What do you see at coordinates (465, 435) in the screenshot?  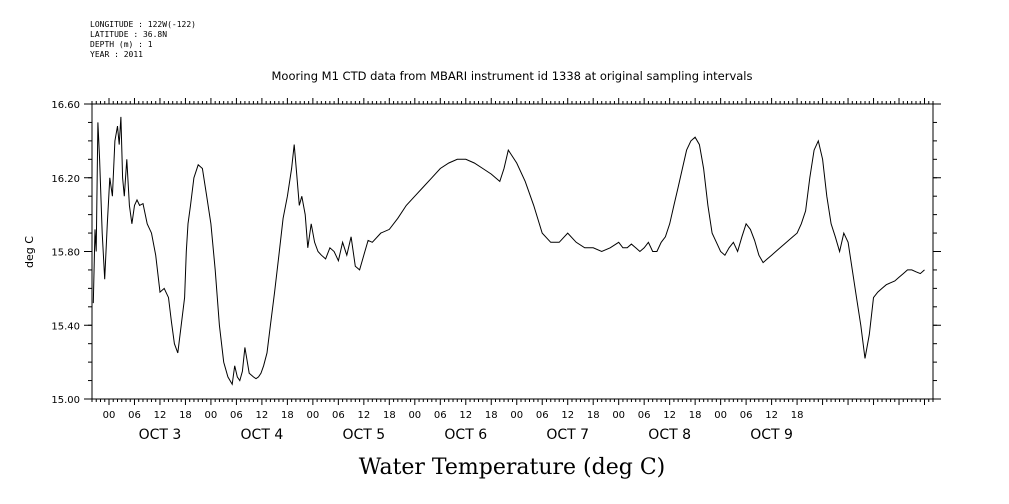 I see `x-date-label: OCT 6` at bounding box center [465, 435].